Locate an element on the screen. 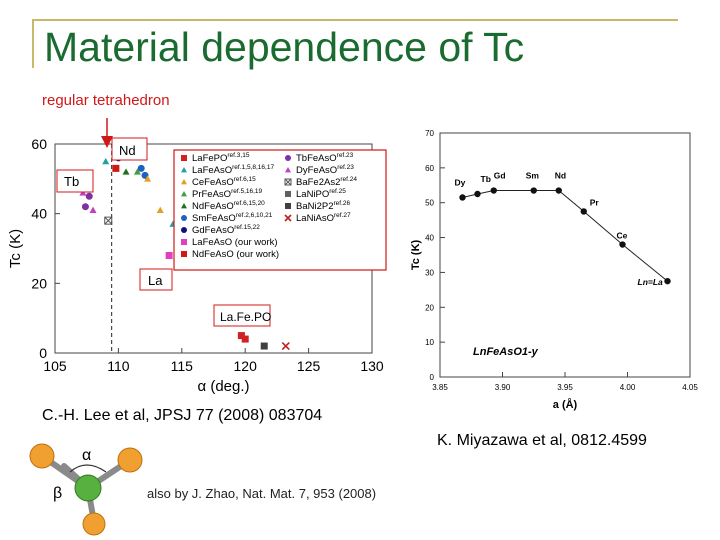 The height and width of the screenshot is (540, 720). x-tick-label: 105 is located at coordinates (55, 366).